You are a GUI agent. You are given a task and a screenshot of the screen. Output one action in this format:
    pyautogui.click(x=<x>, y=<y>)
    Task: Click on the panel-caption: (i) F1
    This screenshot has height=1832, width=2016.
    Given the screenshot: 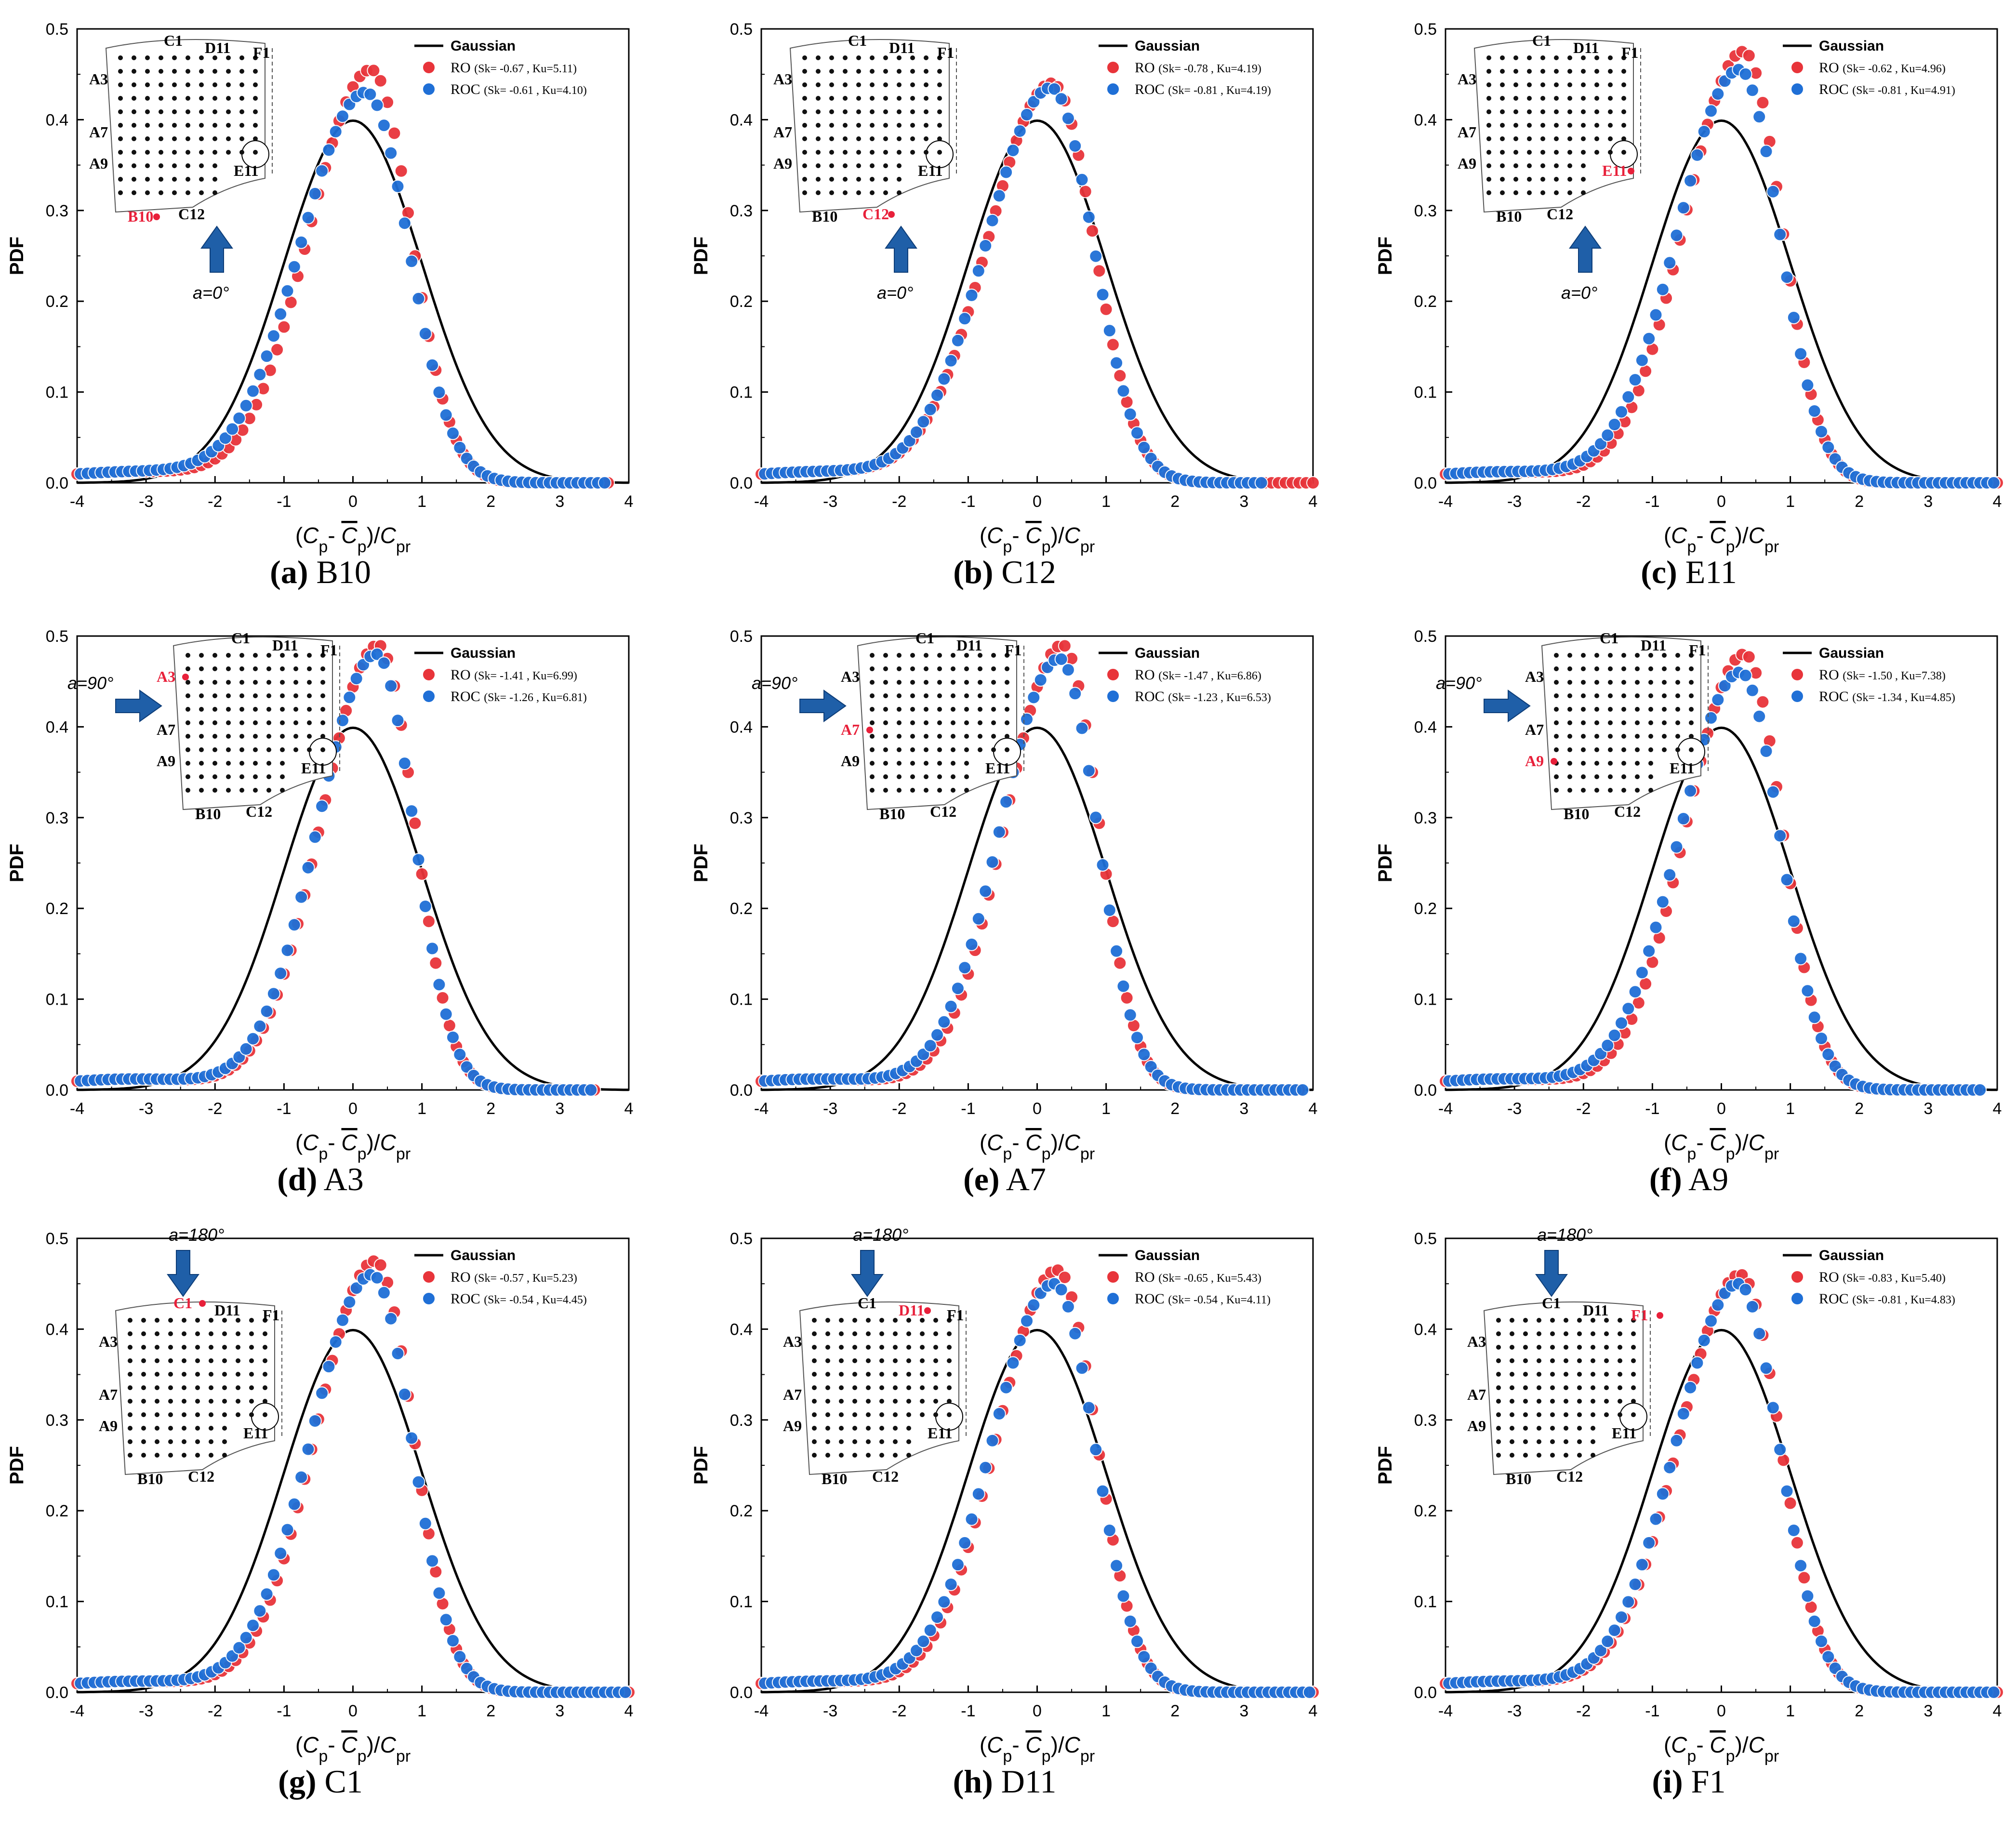 What is the action you would take?
    pyautogui.click(x=1688, y=1782)
    